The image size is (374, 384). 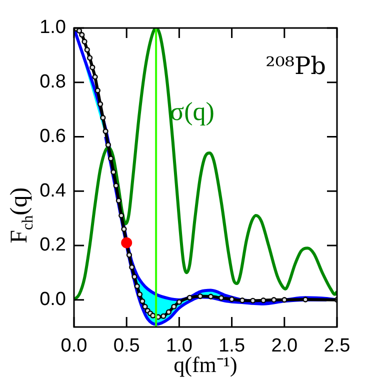 What do you see at coordinates (53, 299) in the screenshot?
I see `y-tick-label: 0.0` at bounding box center [53, 299].